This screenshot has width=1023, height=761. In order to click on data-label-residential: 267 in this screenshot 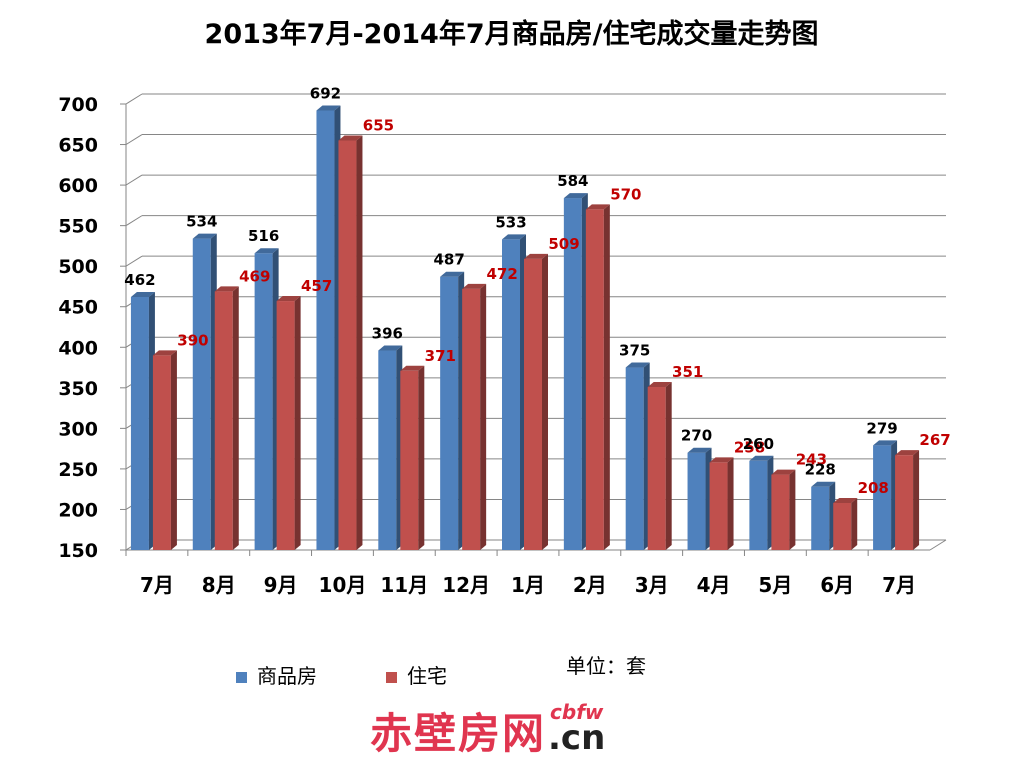, I will do `click(934, 440)`.